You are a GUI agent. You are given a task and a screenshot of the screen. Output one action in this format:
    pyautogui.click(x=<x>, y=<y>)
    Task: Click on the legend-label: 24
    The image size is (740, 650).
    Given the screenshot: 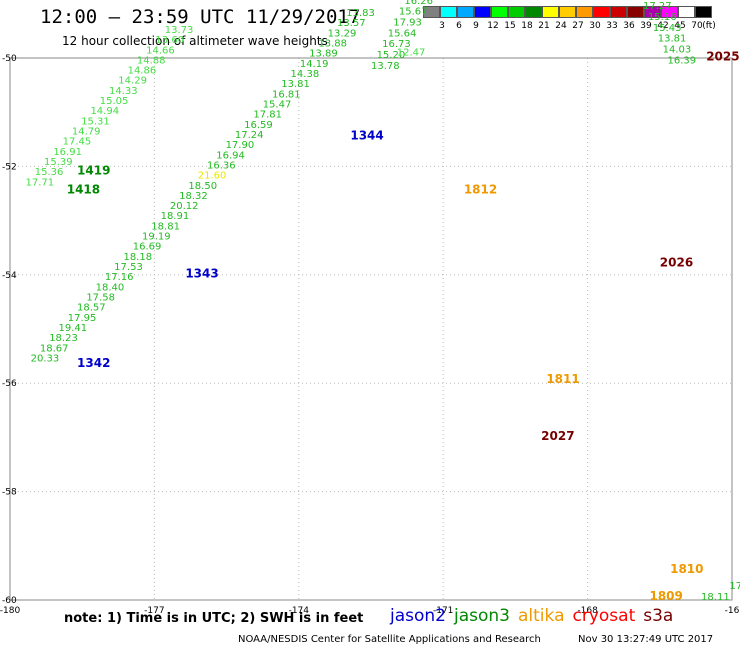 What is the action you would take?
    pyautogui.click(x=561, y=26)
    